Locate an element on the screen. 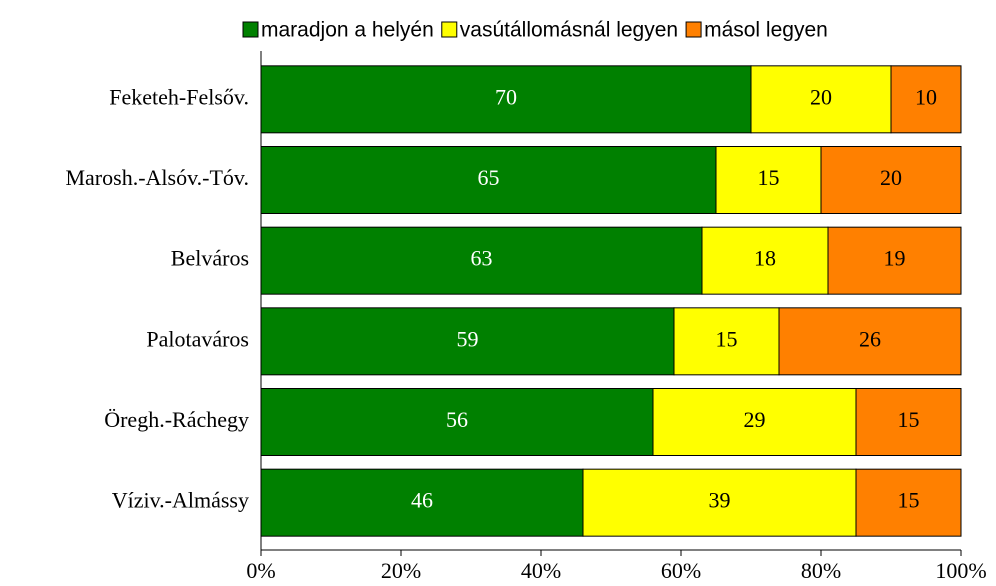  legend-label: másol legyen is located at coordinates (766, 30).